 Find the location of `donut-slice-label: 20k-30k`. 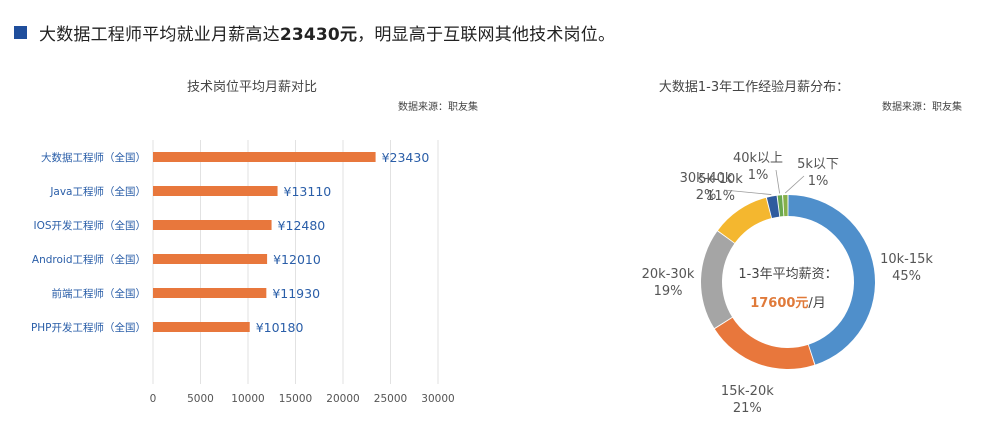

donut-slice-label: 20k-30k is located at coordinates (668, 274).